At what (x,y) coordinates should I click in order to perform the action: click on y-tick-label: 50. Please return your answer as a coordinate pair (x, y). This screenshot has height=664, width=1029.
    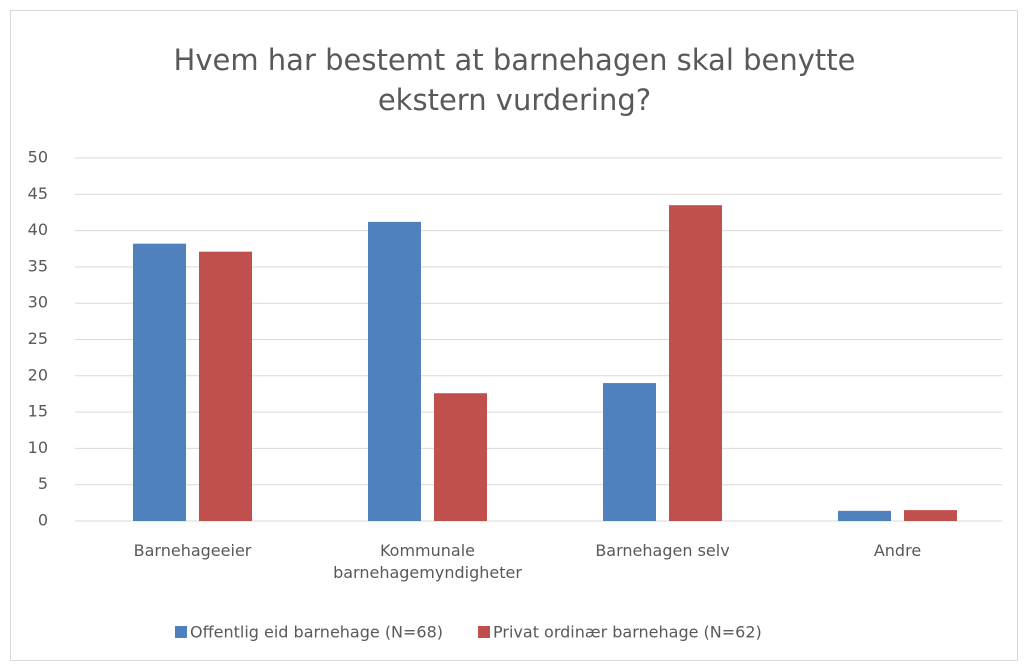
    Looking at the image, I should click on (38, 157).